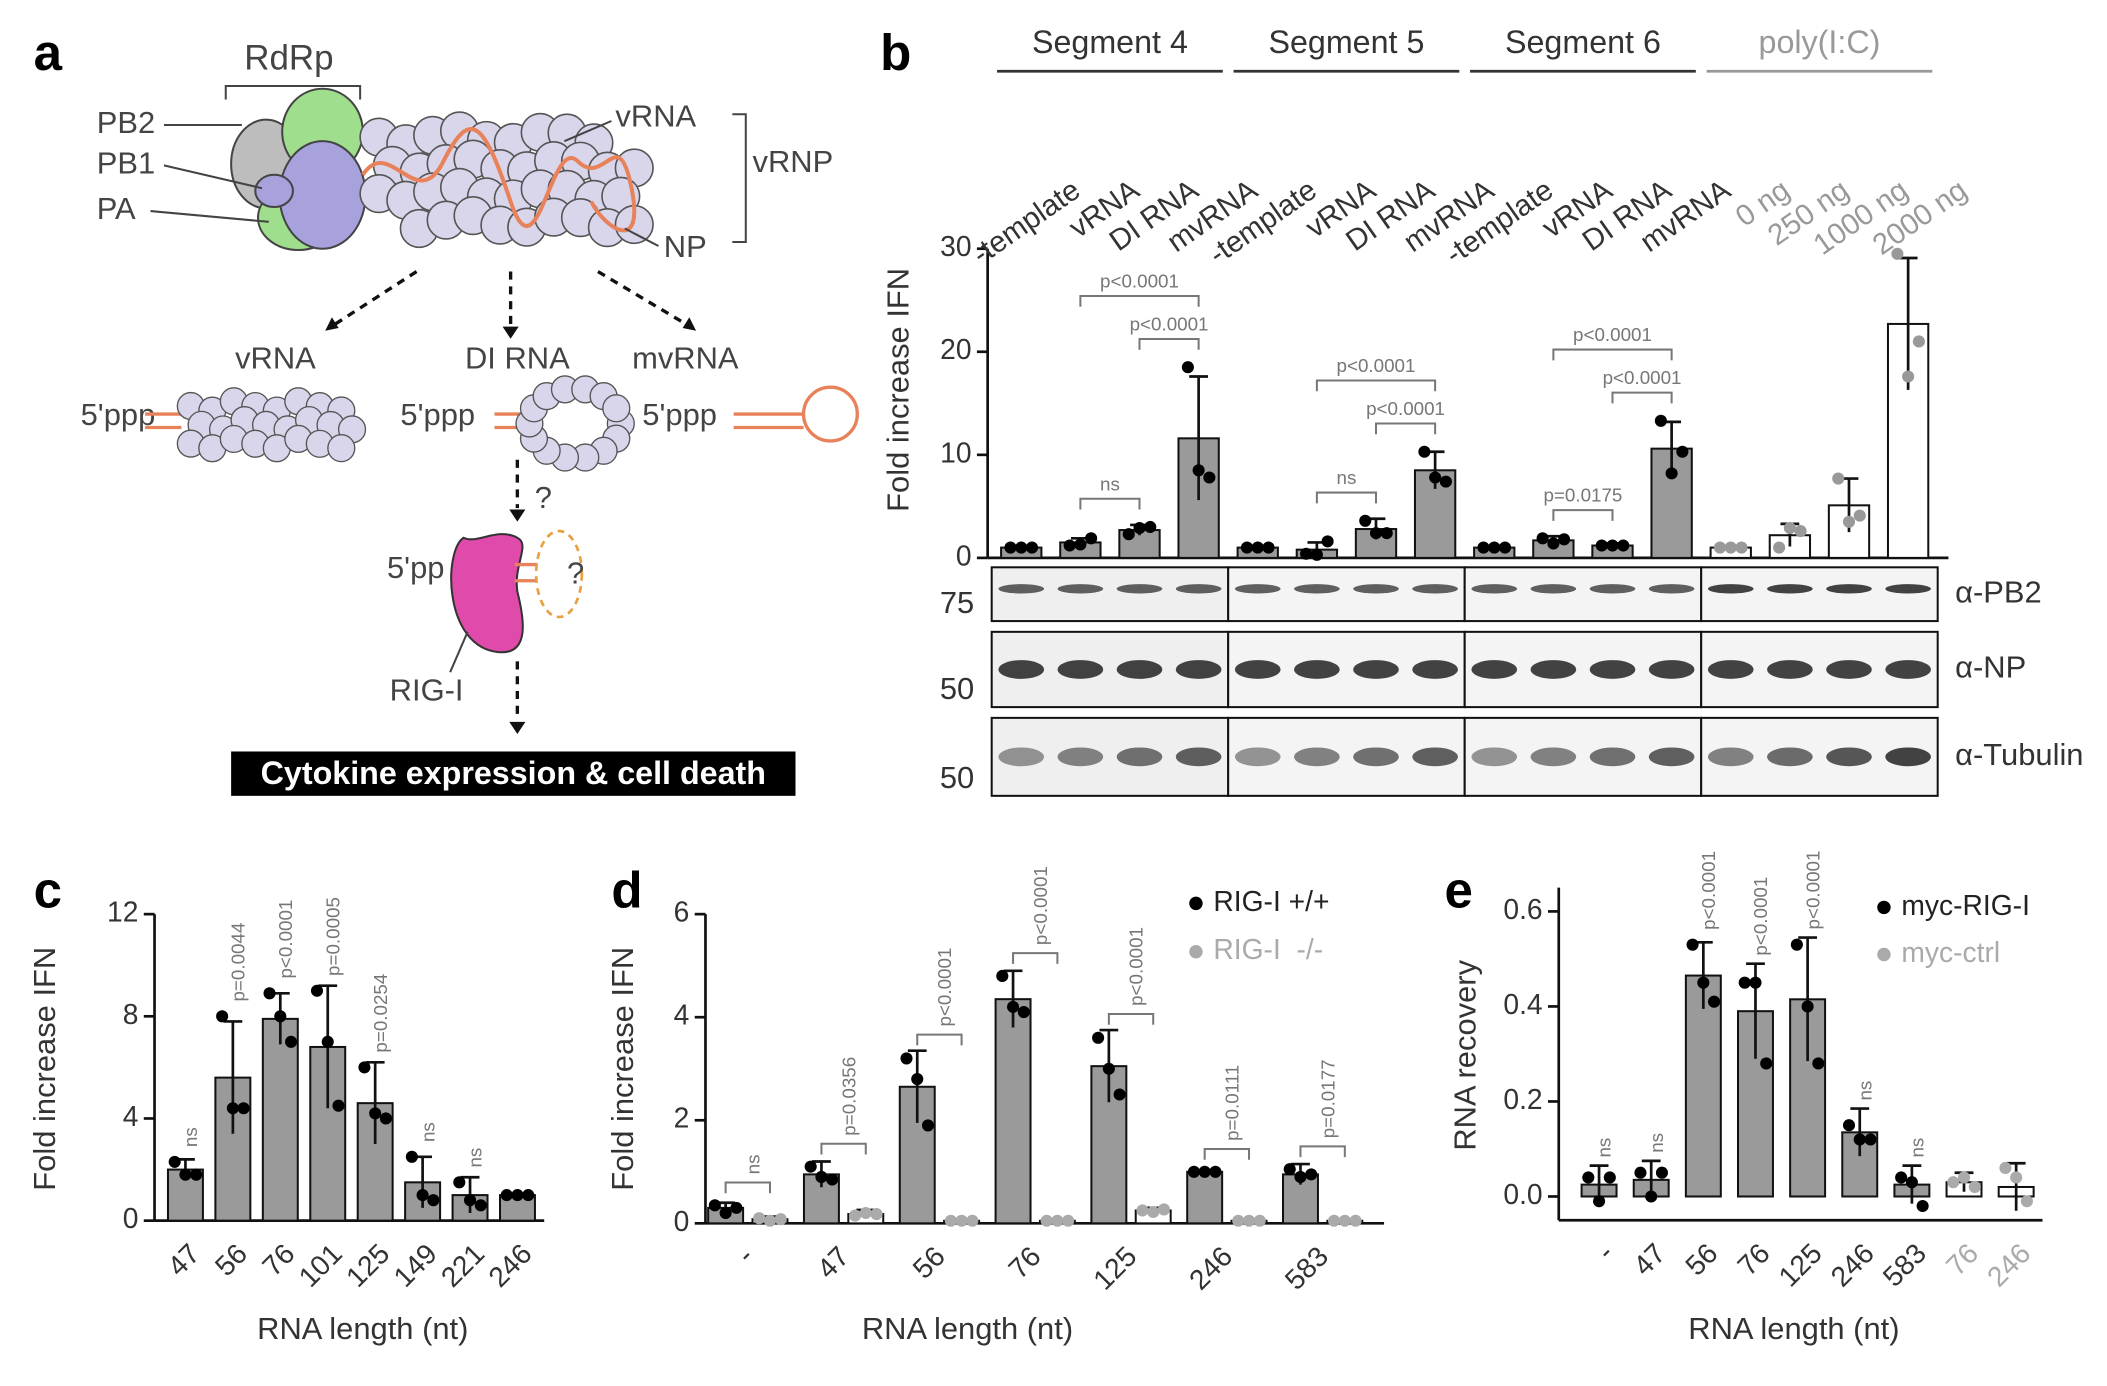 The height and width of the screenshot is (1386, 2107). Describe the element at coordinates (543, 497) in the screenshot. I see `question: ?` at that location.